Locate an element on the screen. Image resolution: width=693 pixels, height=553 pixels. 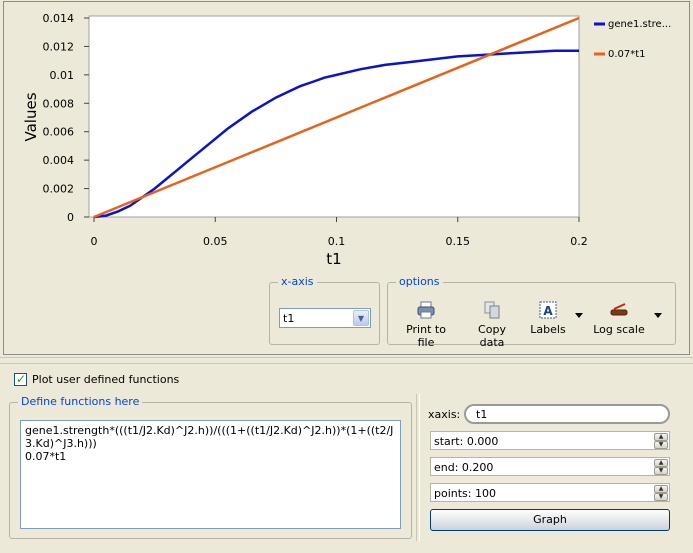
copy-data-button: Copy data is located at coordinates (492, 325).